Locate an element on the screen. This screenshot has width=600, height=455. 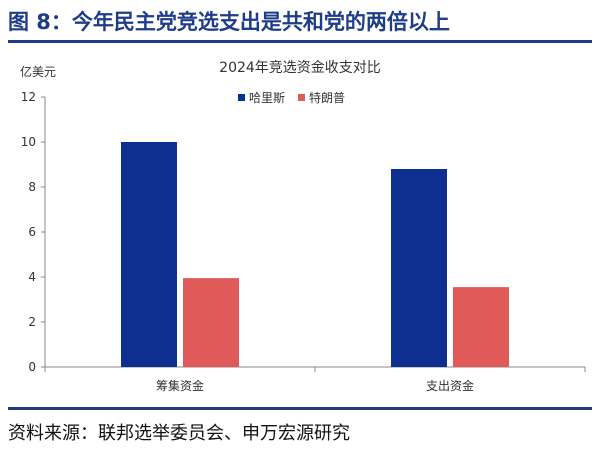
x-tick-label: 筹集资金 is located at coordinates (180, 385).